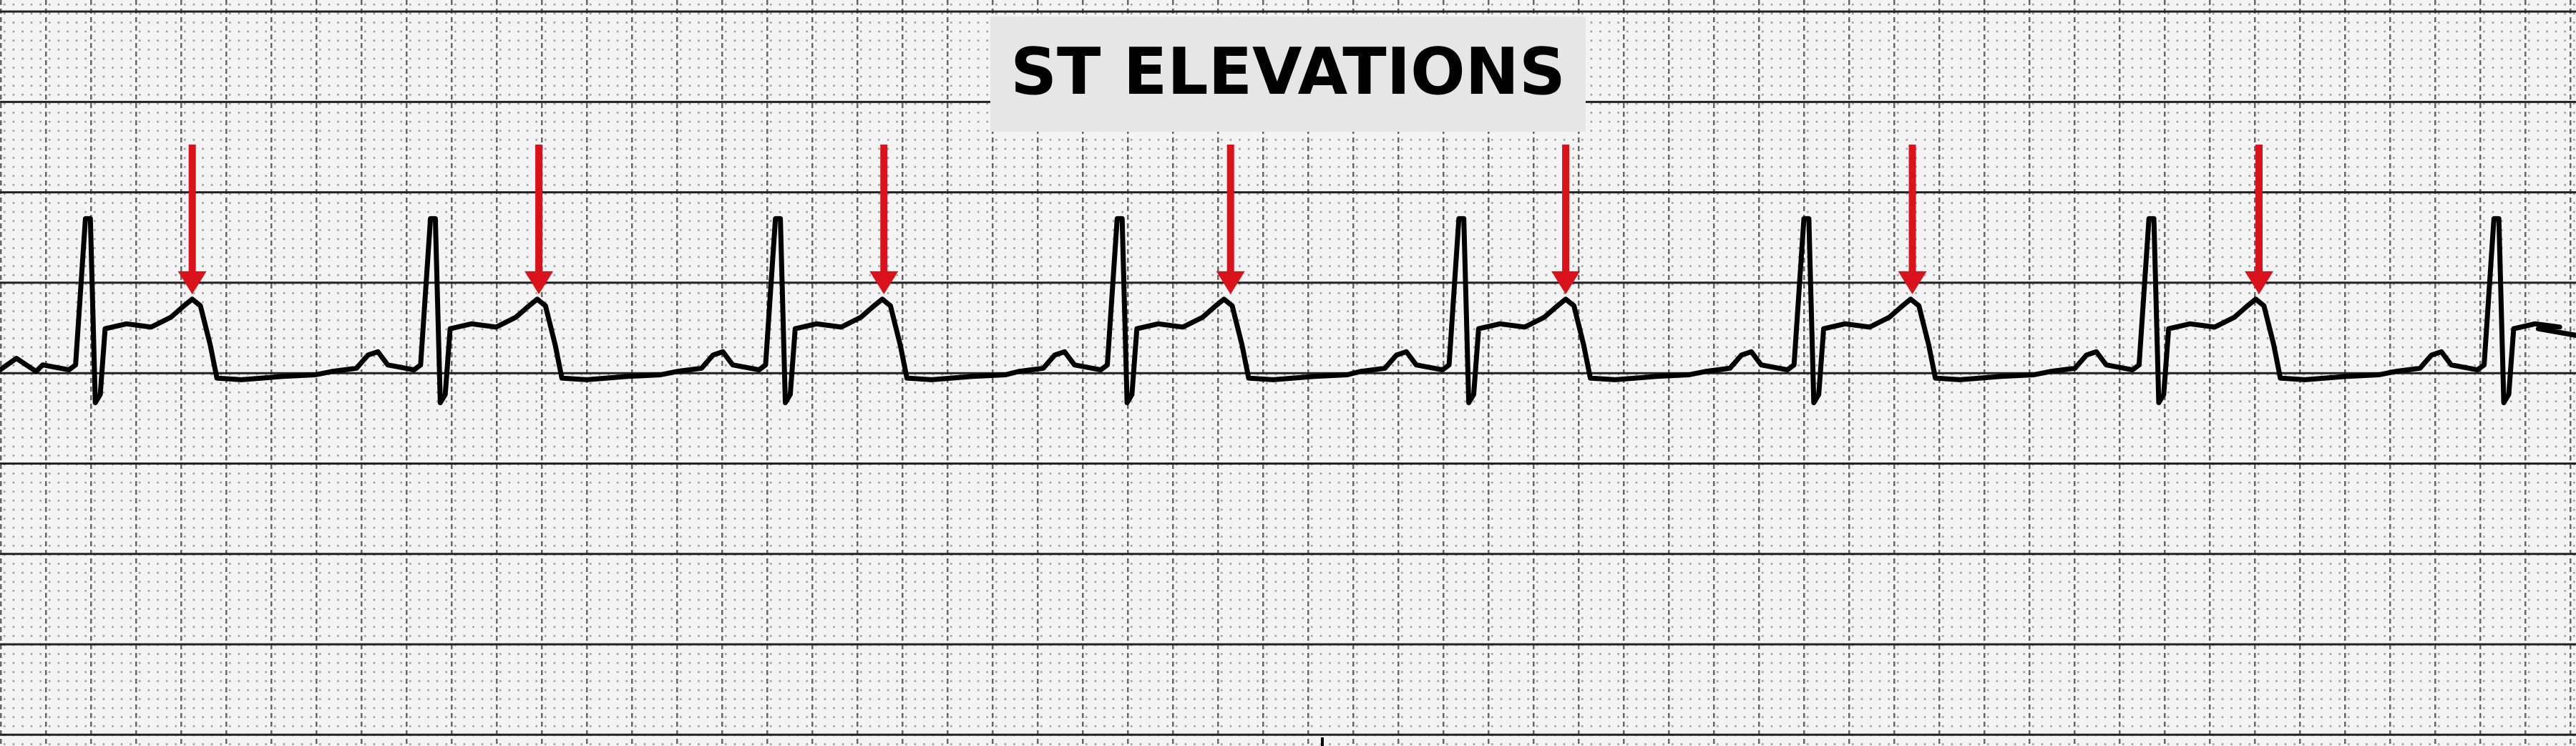 Image resolution: width=2576 pixels, height=746 pixels. I want to click on title: ST ELEVATIONS, so click(1288, 72).